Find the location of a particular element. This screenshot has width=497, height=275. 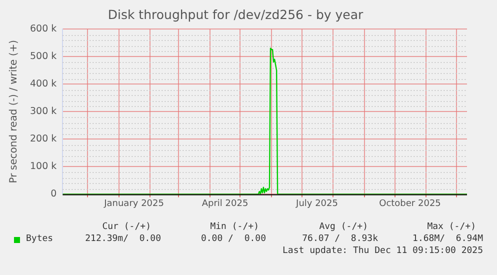

y-tick-label: 0 is located at coordinates (53, 194).